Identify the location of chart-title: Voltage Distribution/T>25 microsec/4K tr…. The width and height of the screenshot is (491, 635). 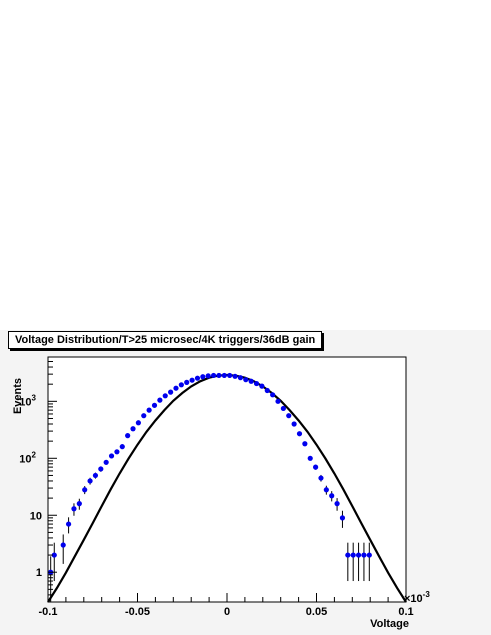
(165, 340).